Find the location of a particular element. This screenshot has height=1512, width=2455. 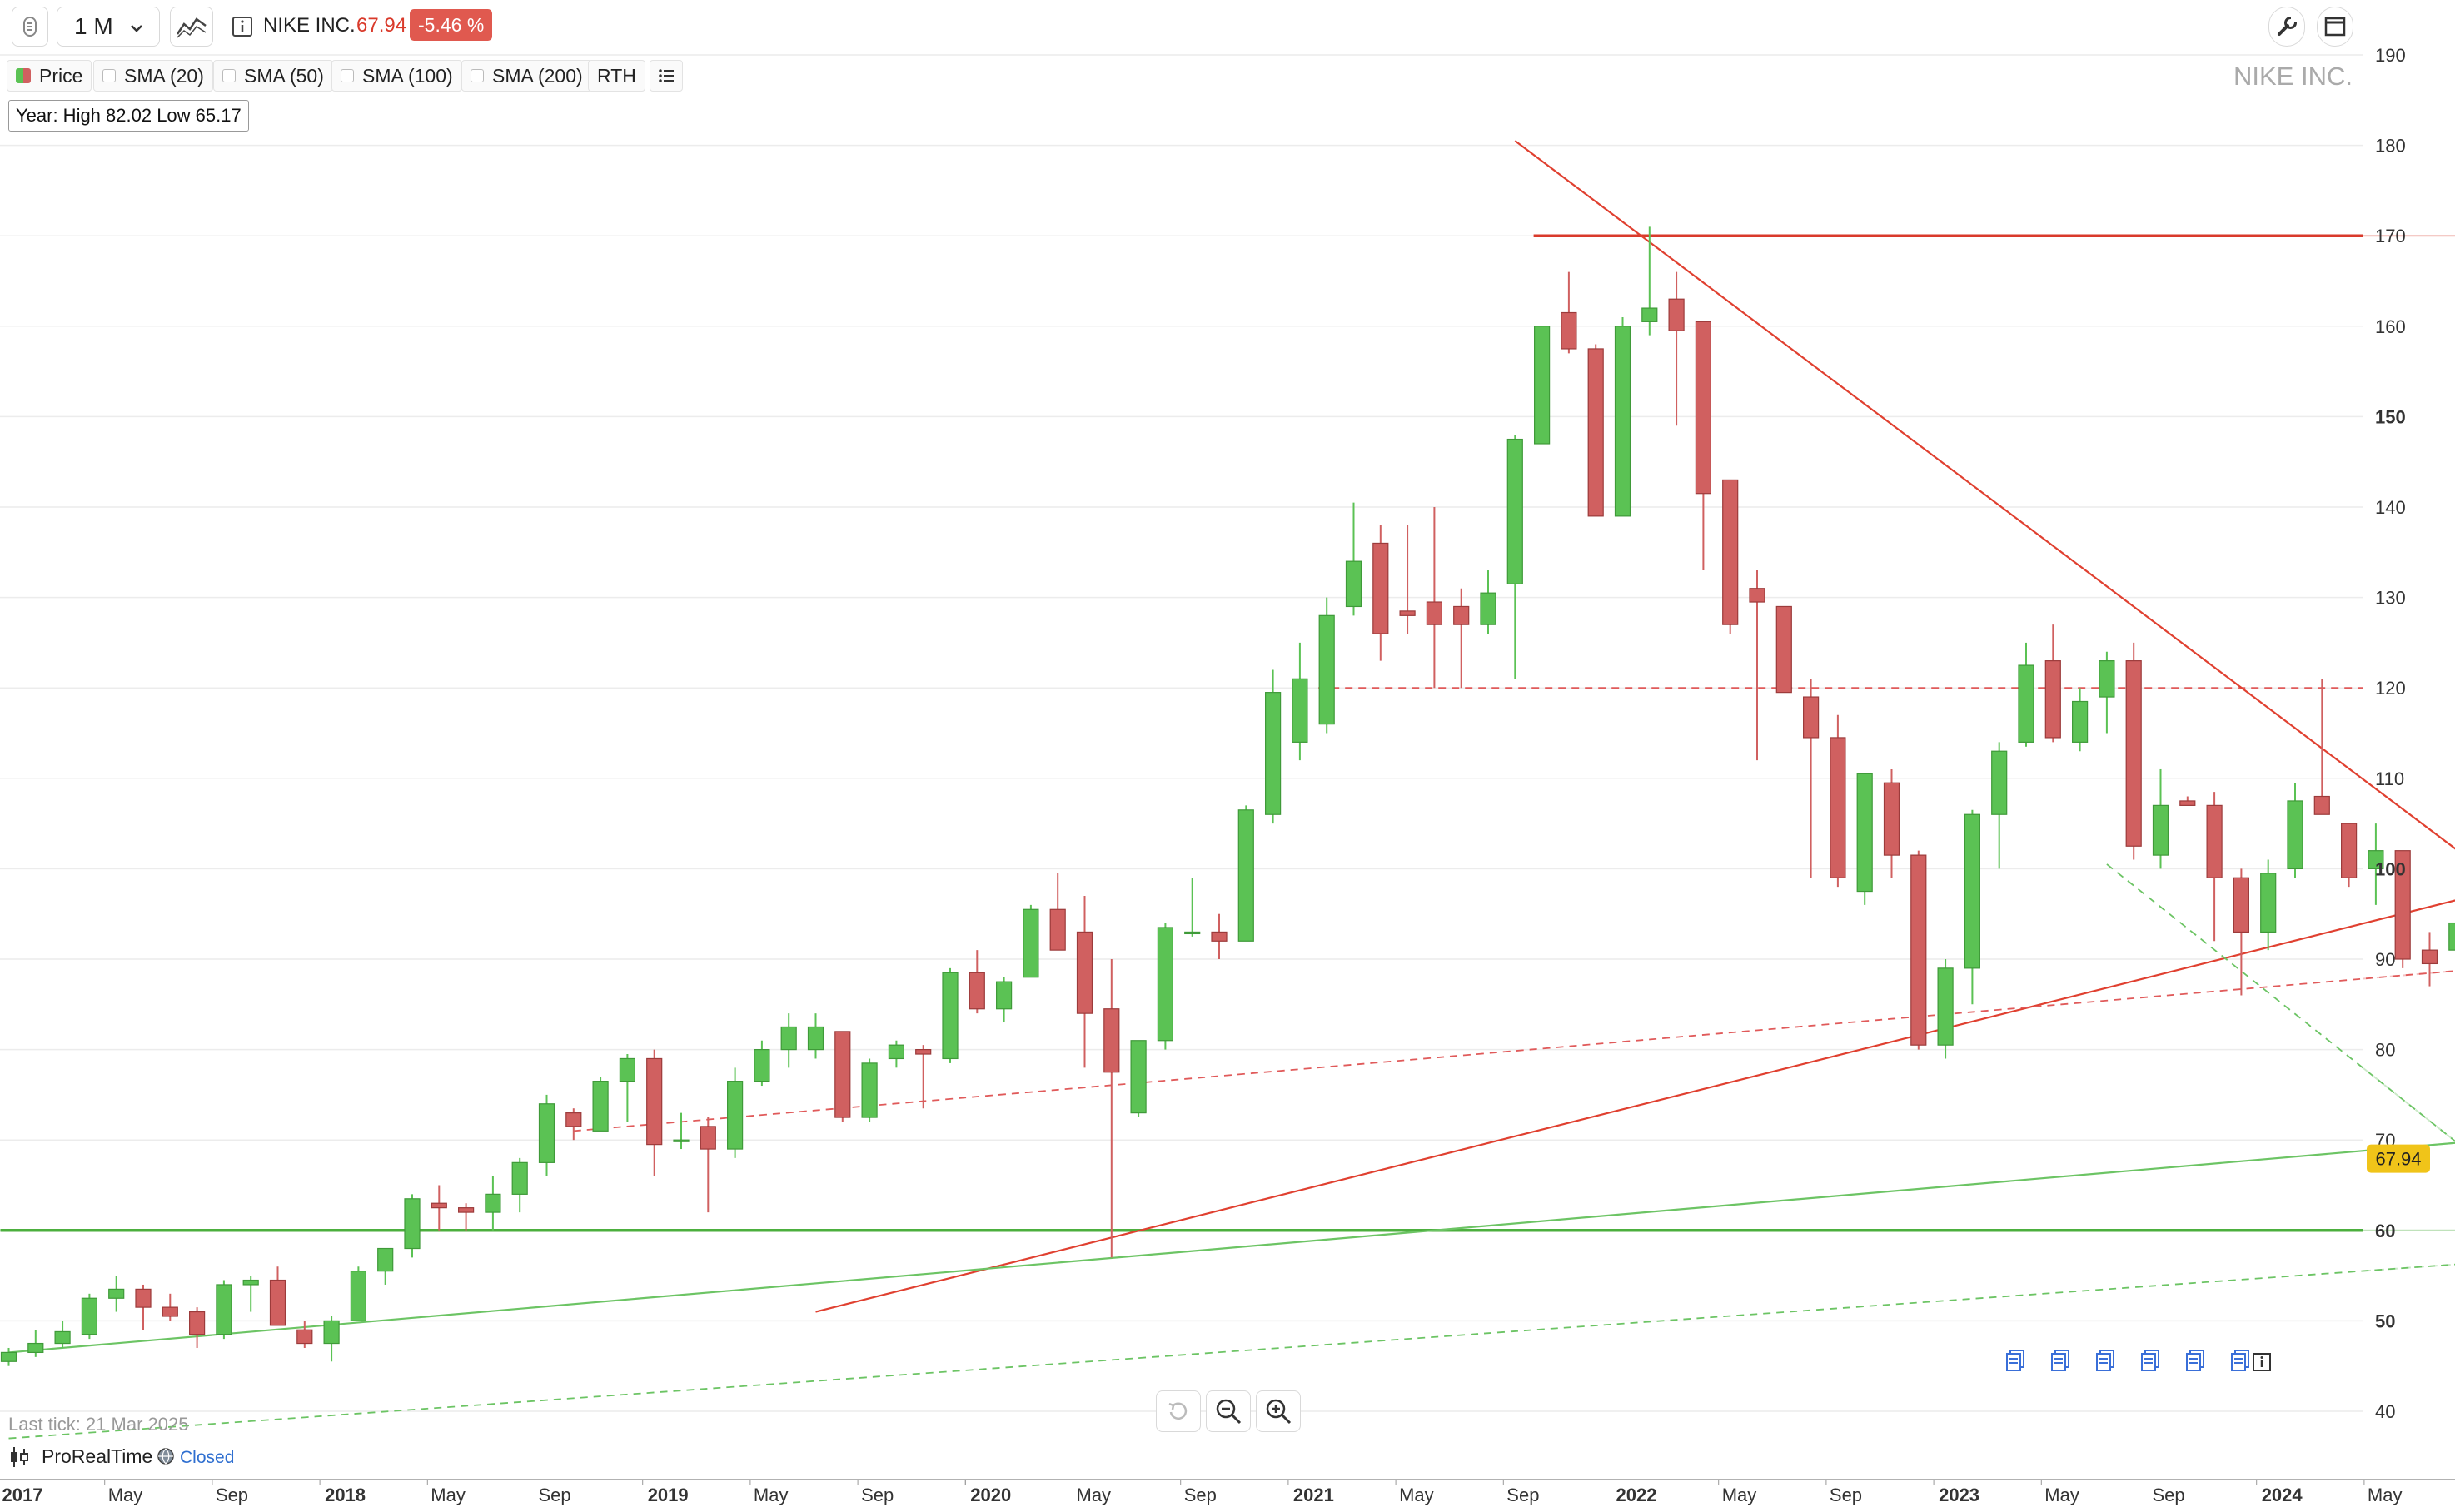

x-tick-label: 2024 is located at coordinates (2282, 1495).